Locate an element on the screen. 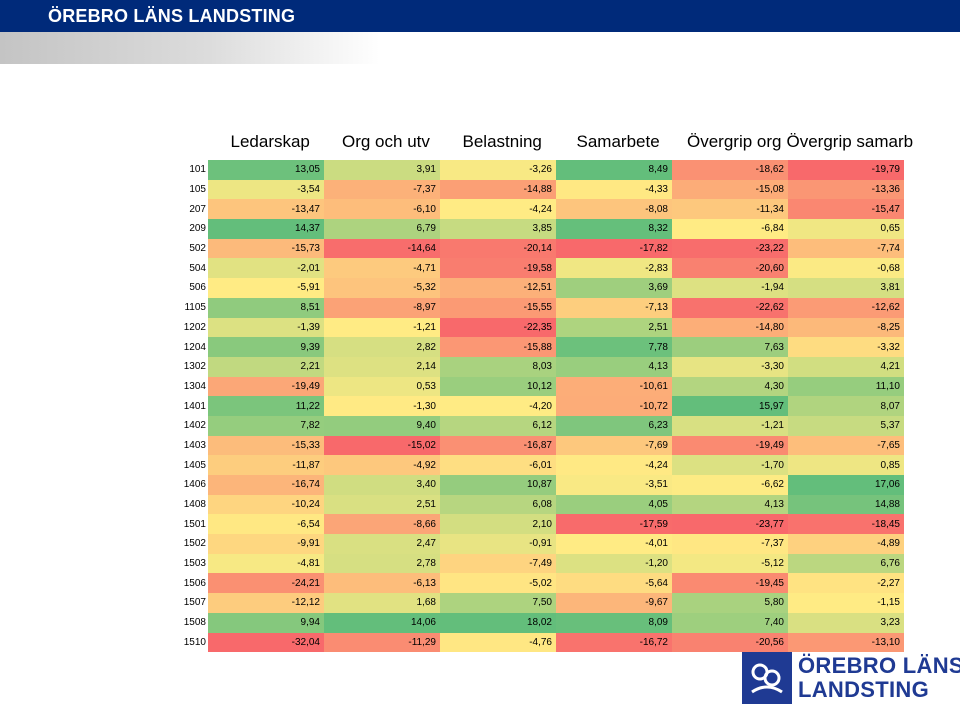 This screenshot has width=960, height=707. heatmap-cell: -18,62 is located at coordinates (730, 170).